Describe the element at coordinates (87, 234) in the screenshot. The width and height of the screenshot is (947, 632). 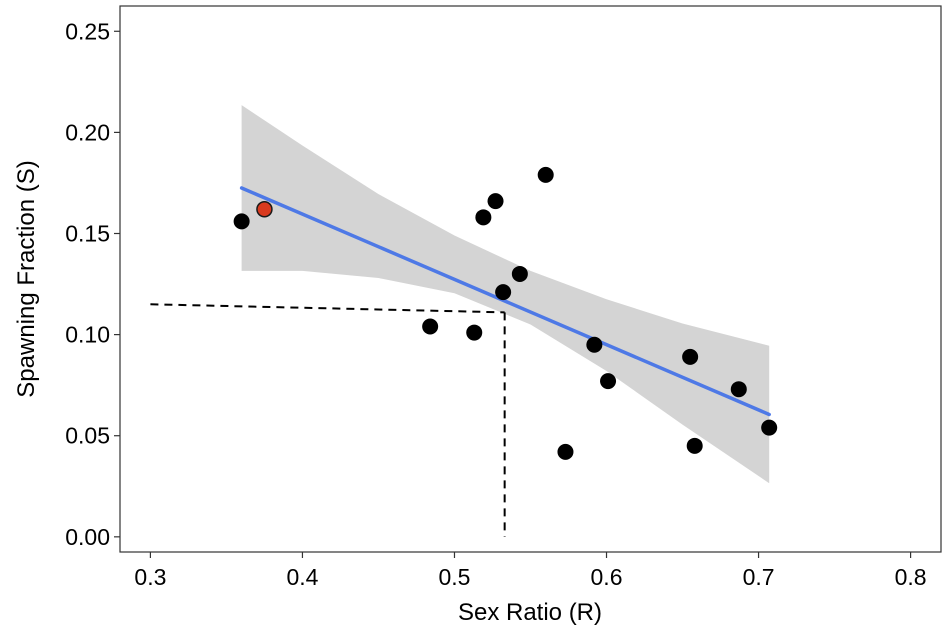
I see `y-tick-label: 0.15` at that location.